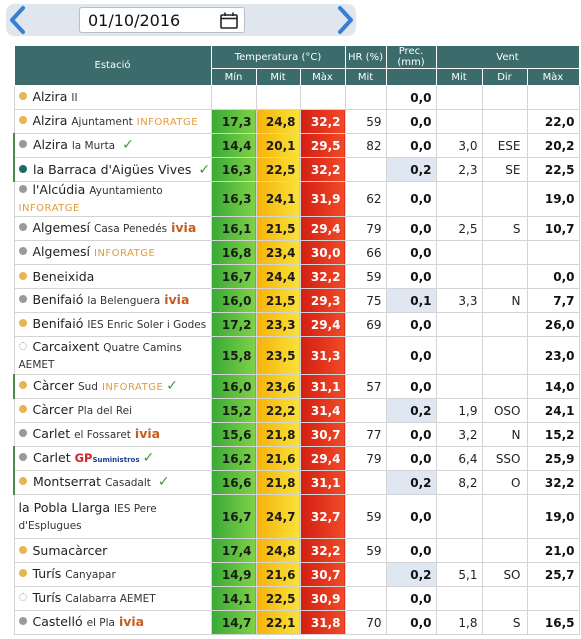  I want to click on date-input, so click(148, 20).